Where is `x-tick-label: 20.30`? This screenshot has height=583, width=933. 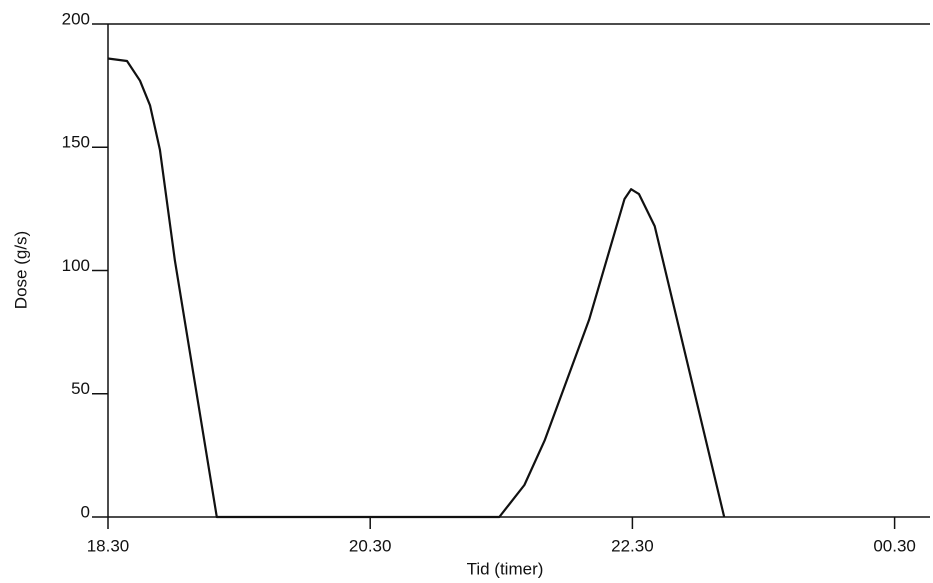 x-tick-label: 20.30 is located at coordinates (370, 545).